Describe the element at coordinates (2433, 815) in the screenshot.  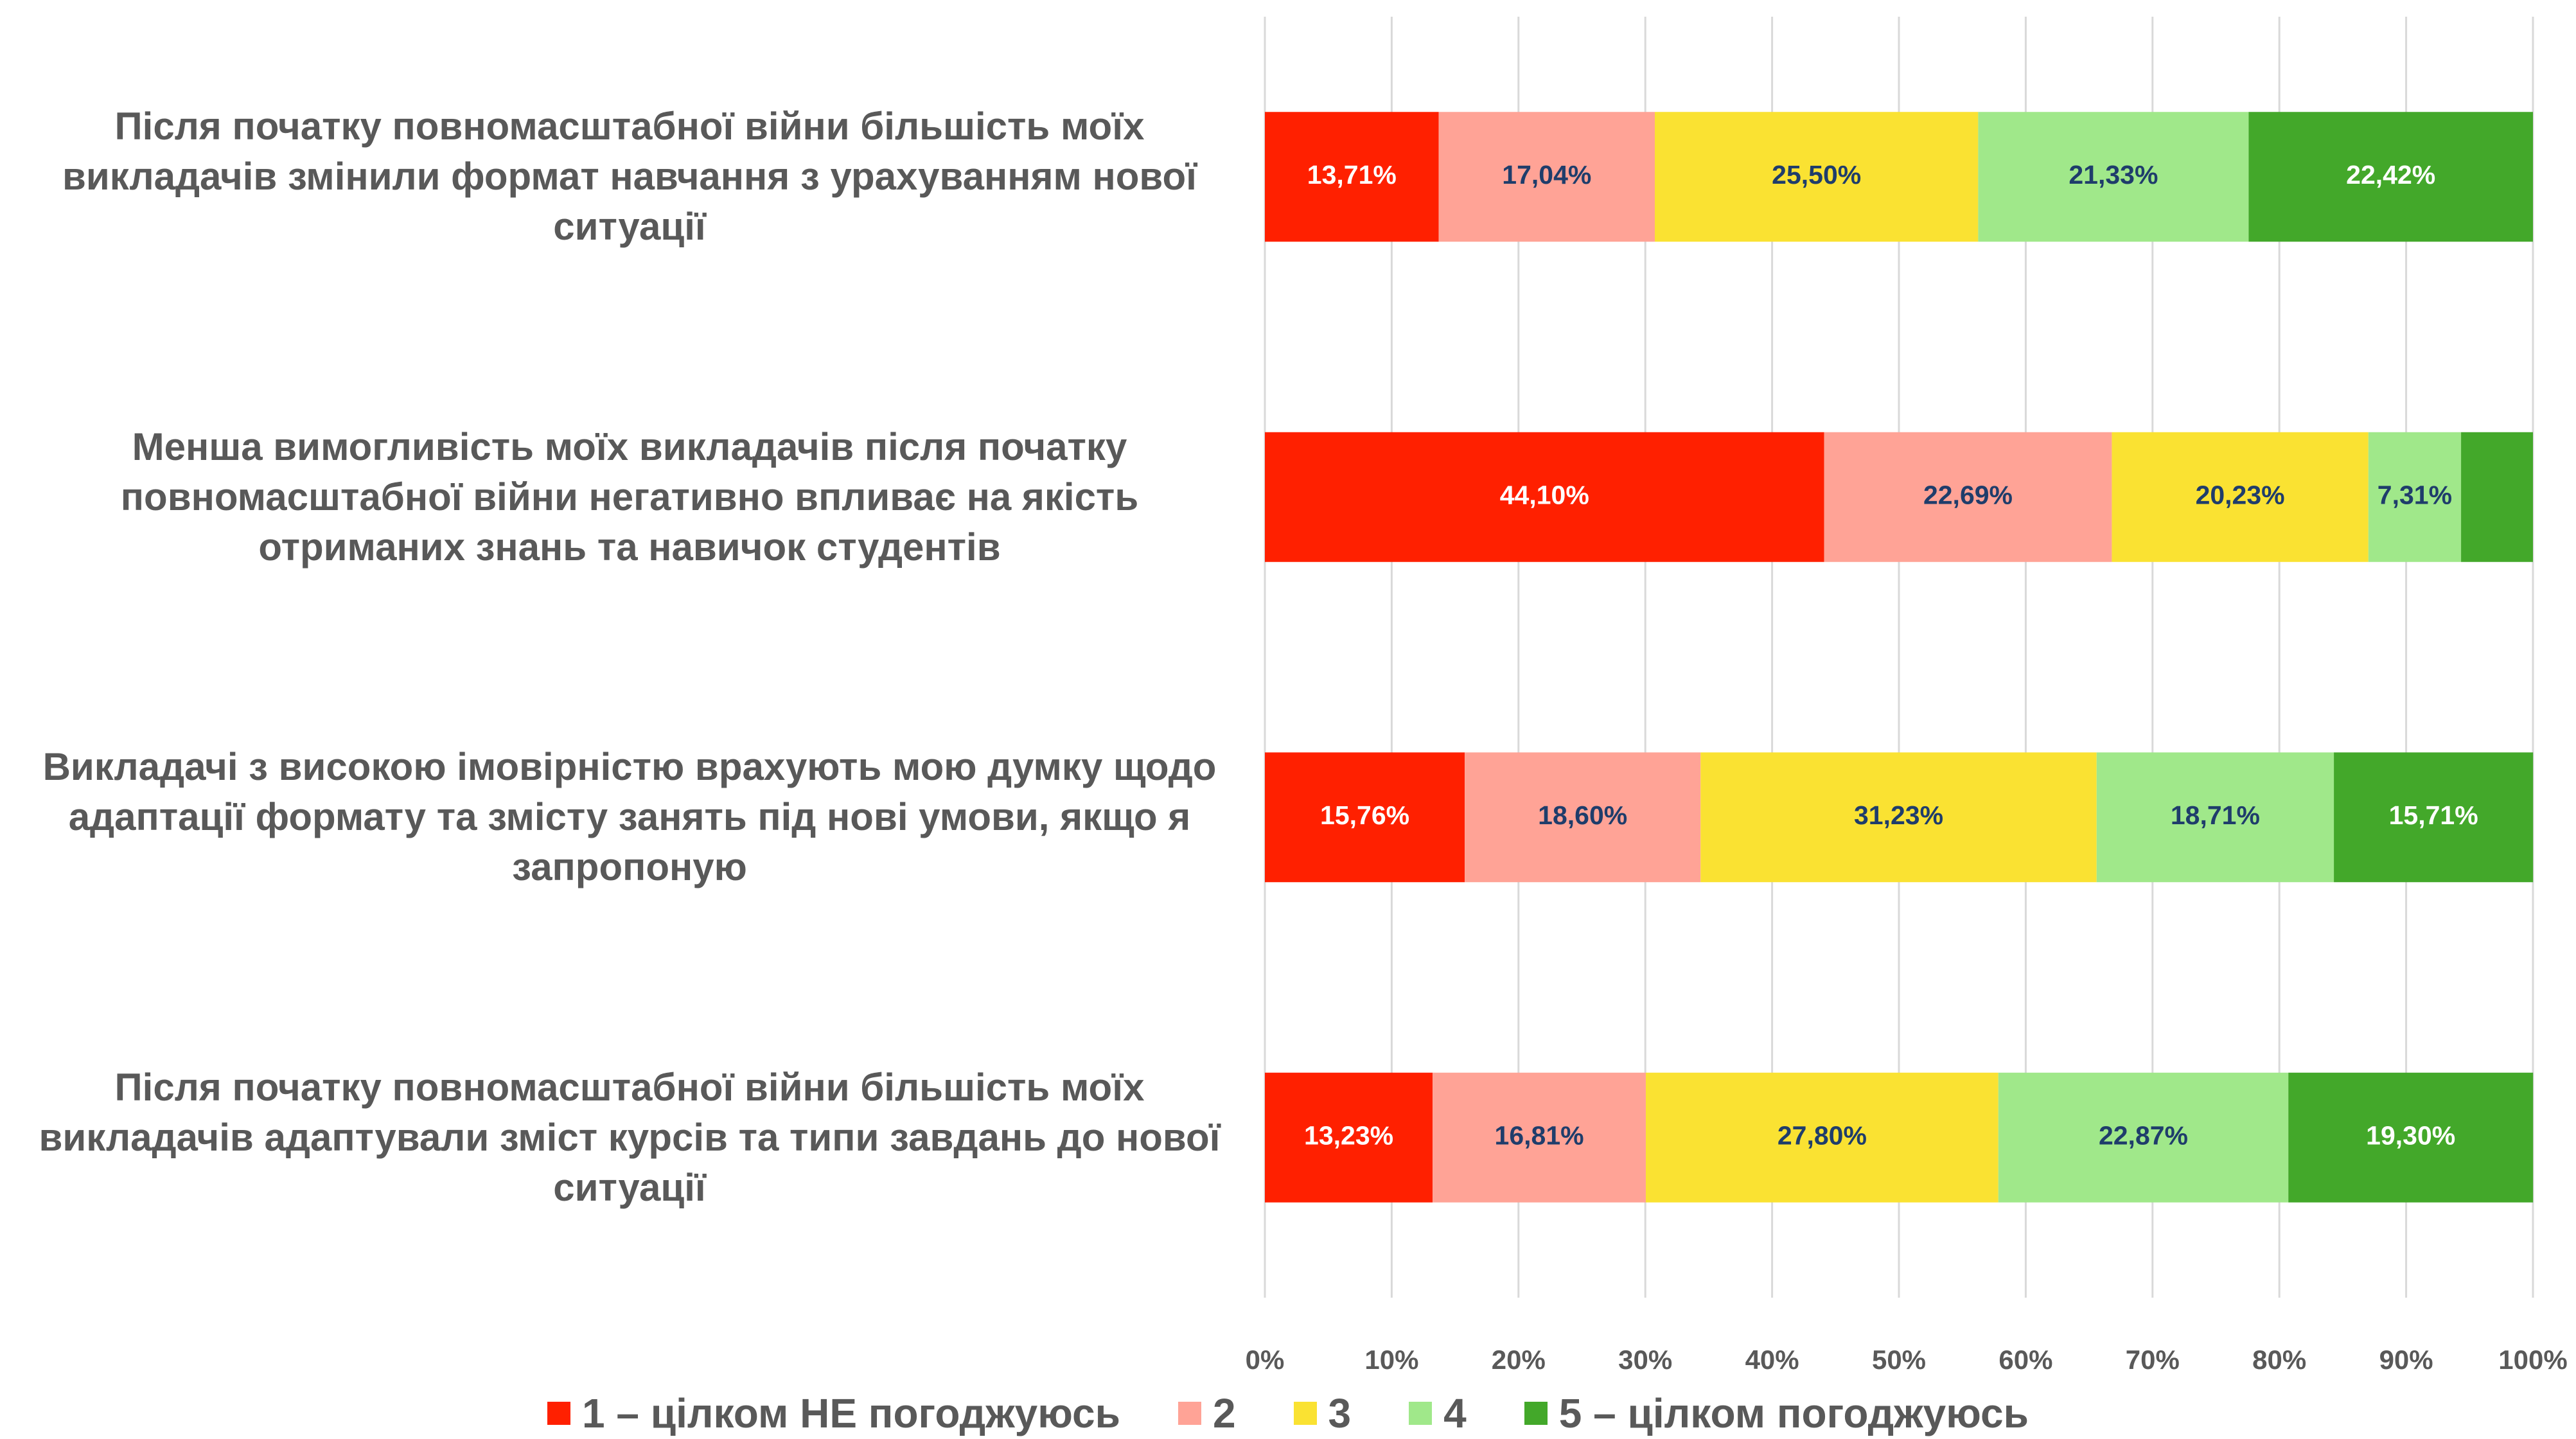
I see `data-label: 15,71%` at that location.